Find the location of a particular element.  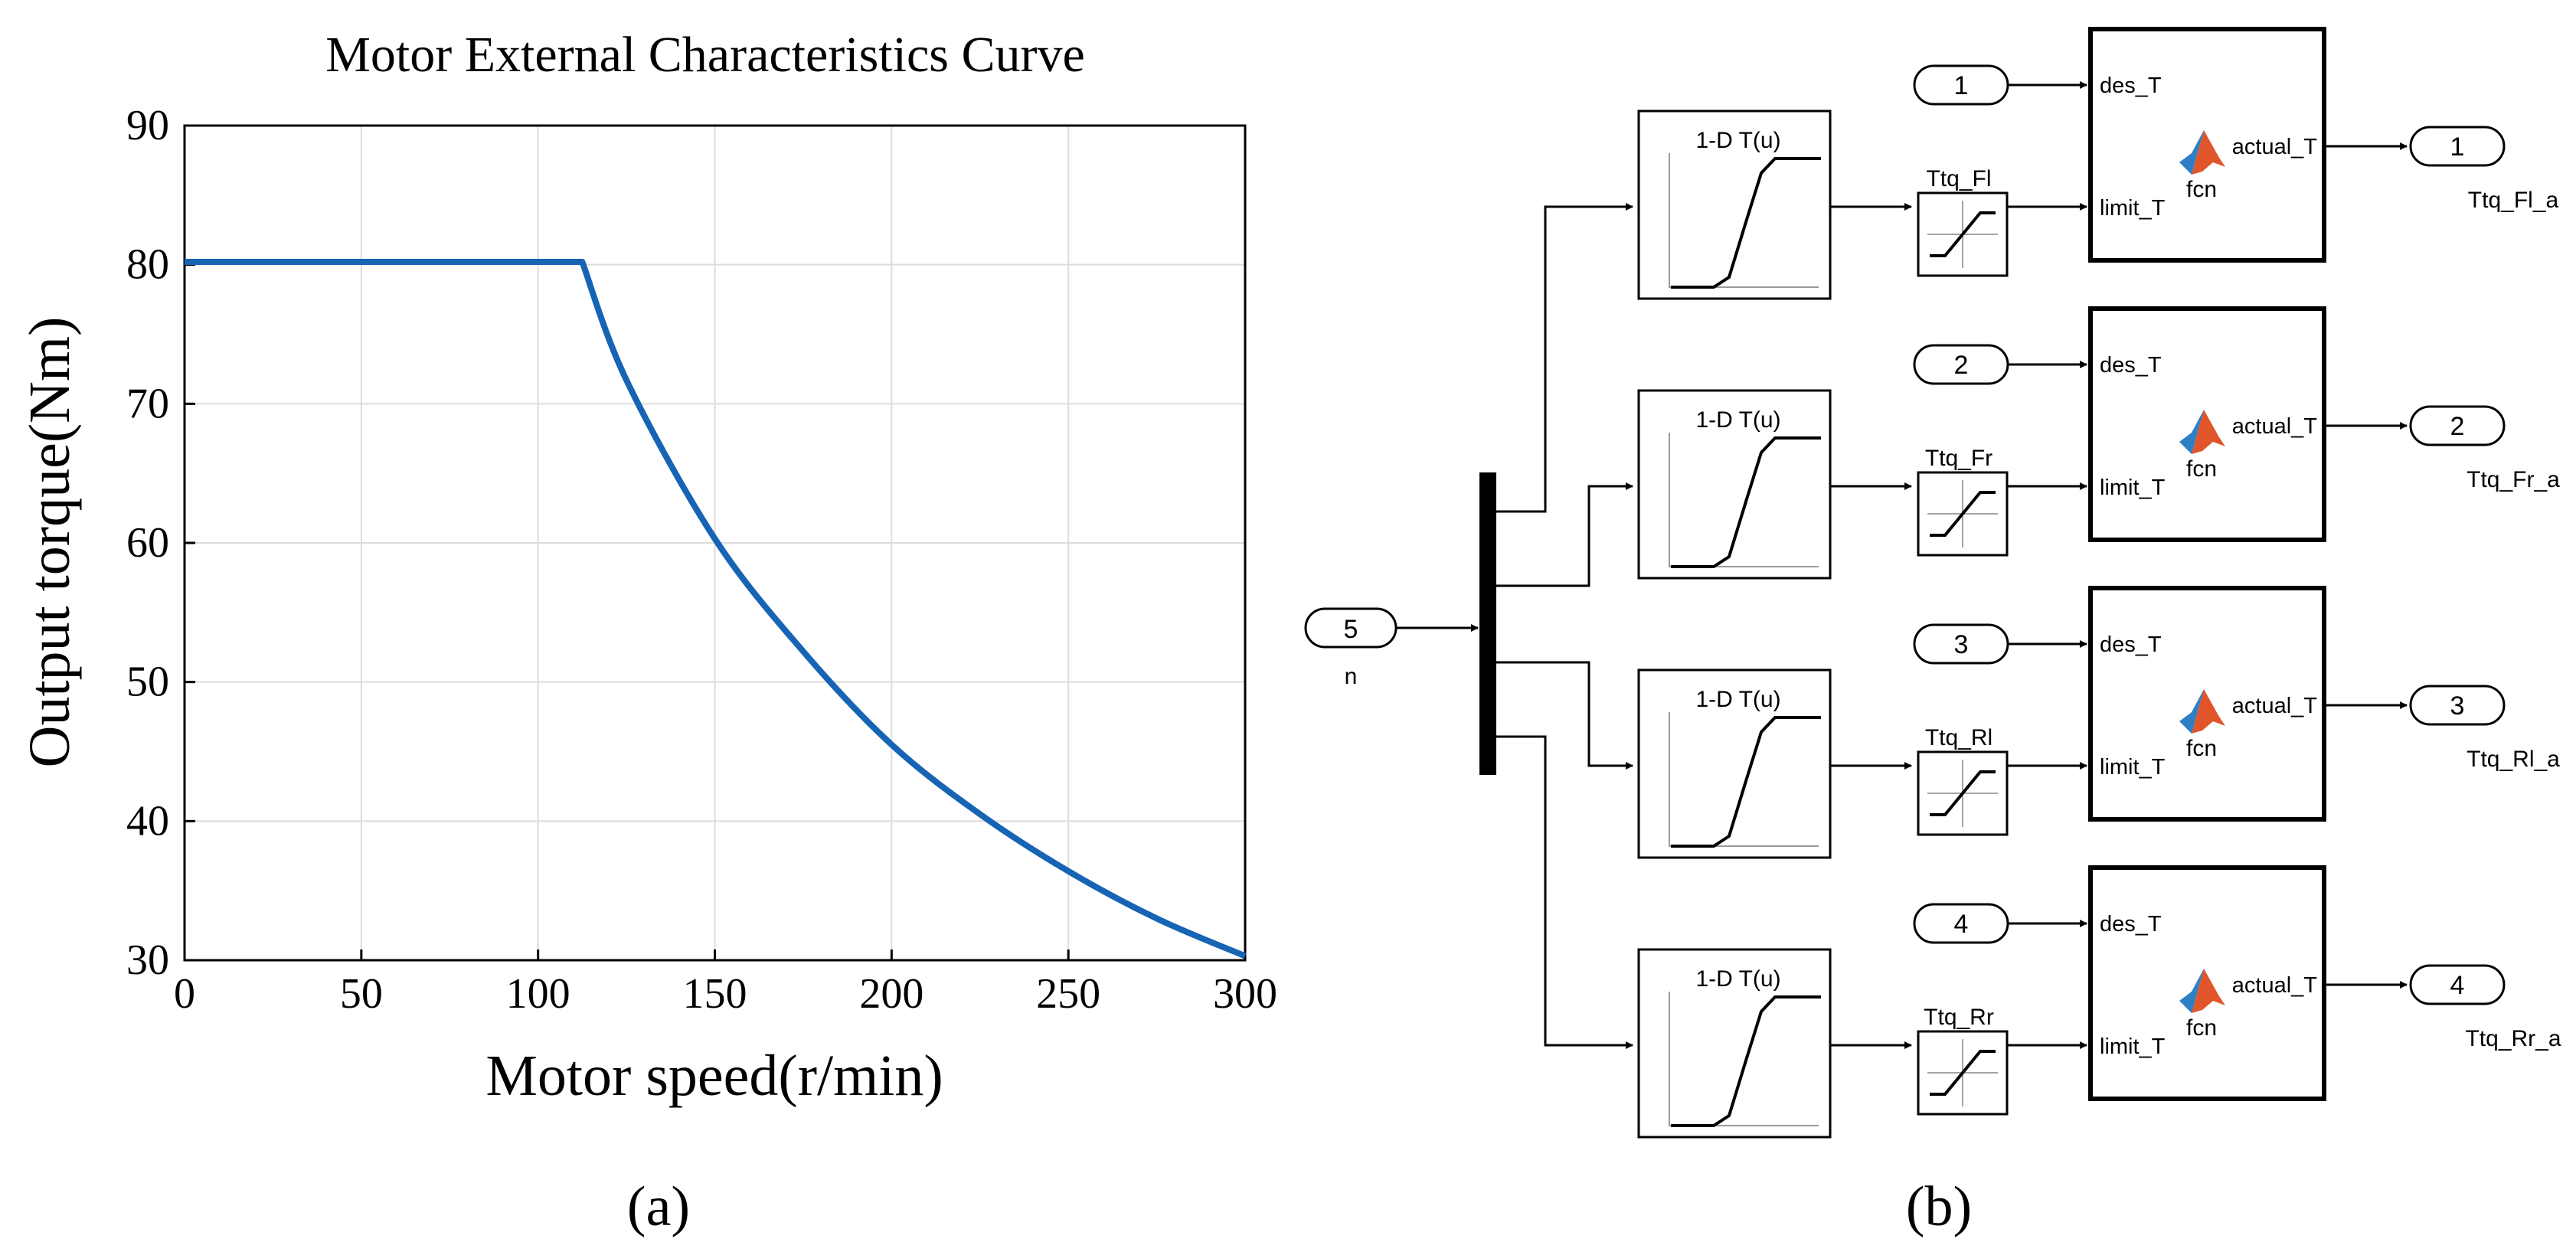

inport-number: 2 is located at coordinates (1961, 365).